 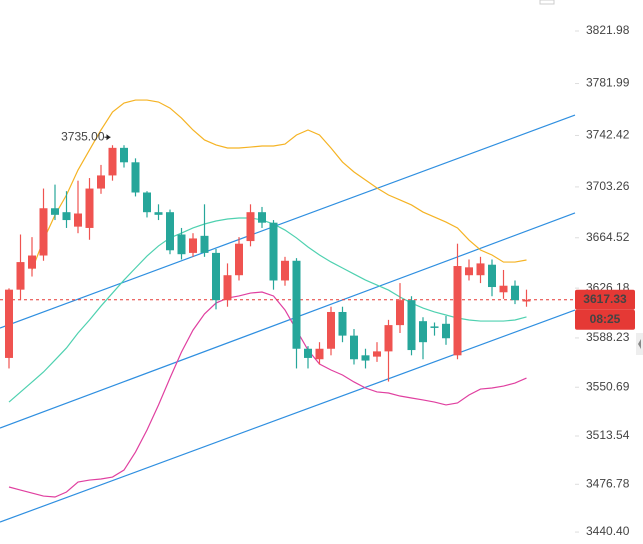 I want to click on y-tick-label: 3821.98, so click(x=608, y=30).